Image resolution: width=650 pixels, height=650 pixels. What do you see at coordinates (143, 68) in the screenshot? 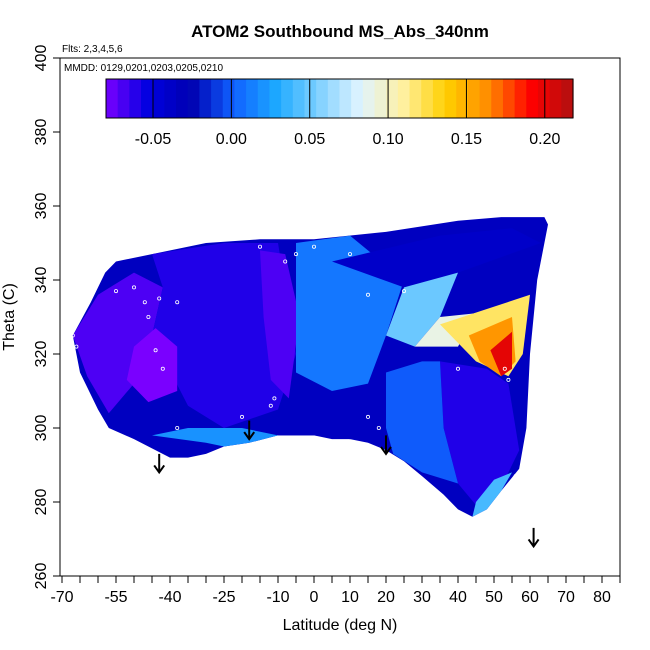
I see `dates-annotation: MMDD: 0129,0201,0203,0205,0210` at bounding box center [143, 68].